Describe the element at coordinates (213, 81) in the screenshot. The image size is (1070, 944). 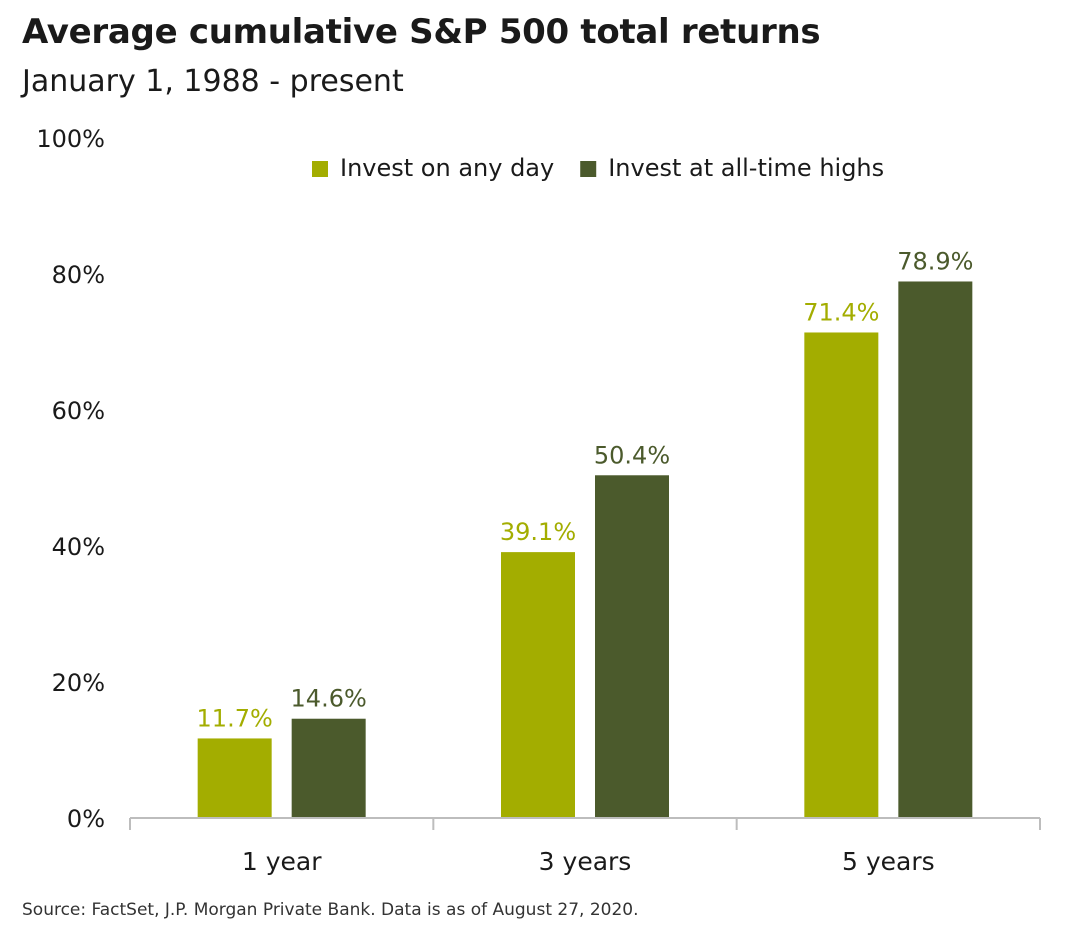
I see `chart-subtitle: January 1, 1988 - present` at that location.